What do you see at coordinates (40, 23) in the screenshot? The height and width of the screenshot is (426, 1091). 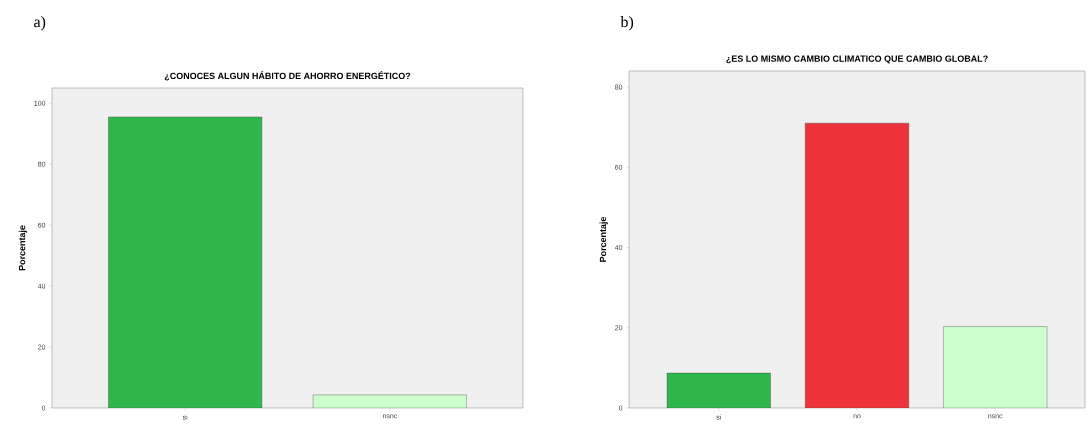 I see `text: a)` at bounding box center [40, 23].